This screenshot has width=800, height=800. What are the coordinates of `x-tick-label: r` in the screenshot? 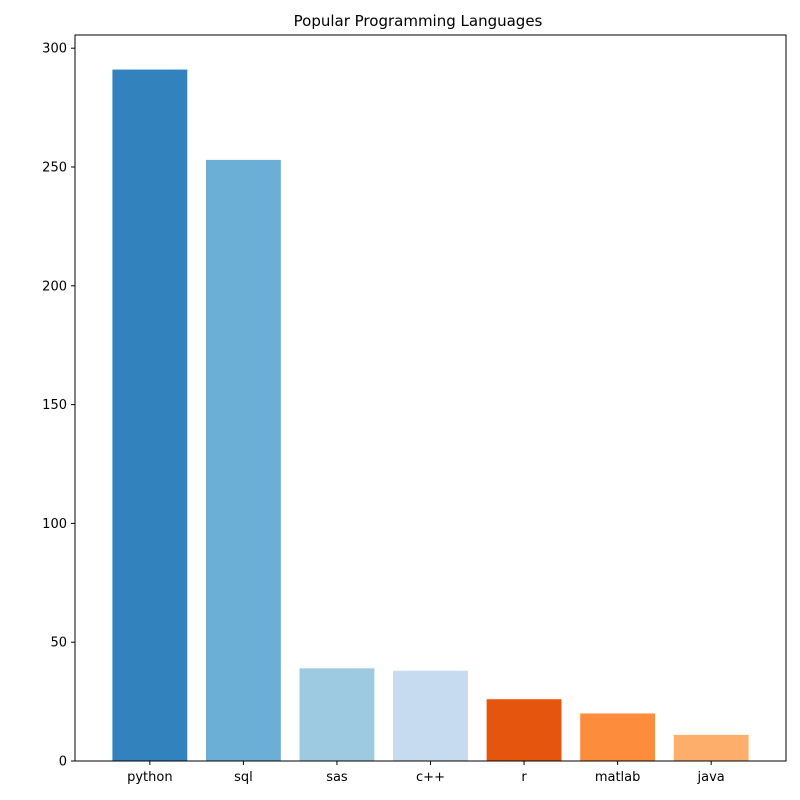 It's located at (524, 777).